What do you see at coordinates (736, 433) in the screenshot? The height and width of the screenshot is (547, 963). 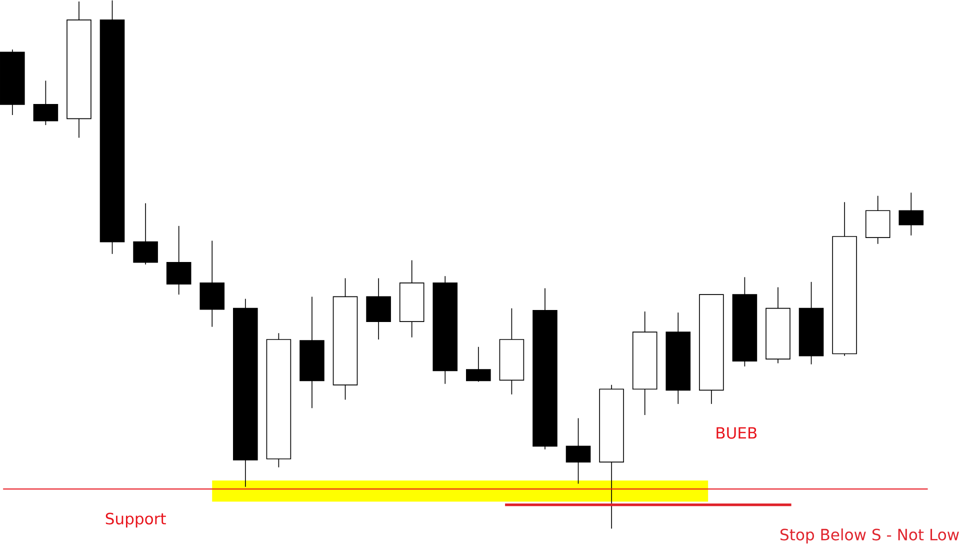 I see `annotation: BUEB` at bounding box center [736, 433].